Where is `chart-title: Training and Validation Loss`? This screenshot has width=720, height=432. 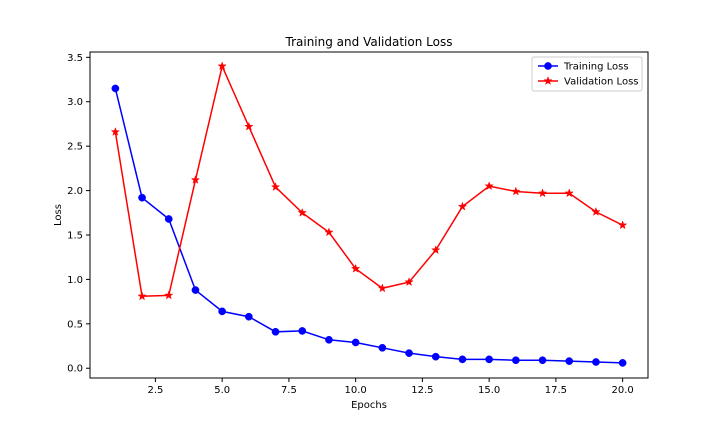
chart-title: Training and Validation Loss is located at coordinates (369, 42).